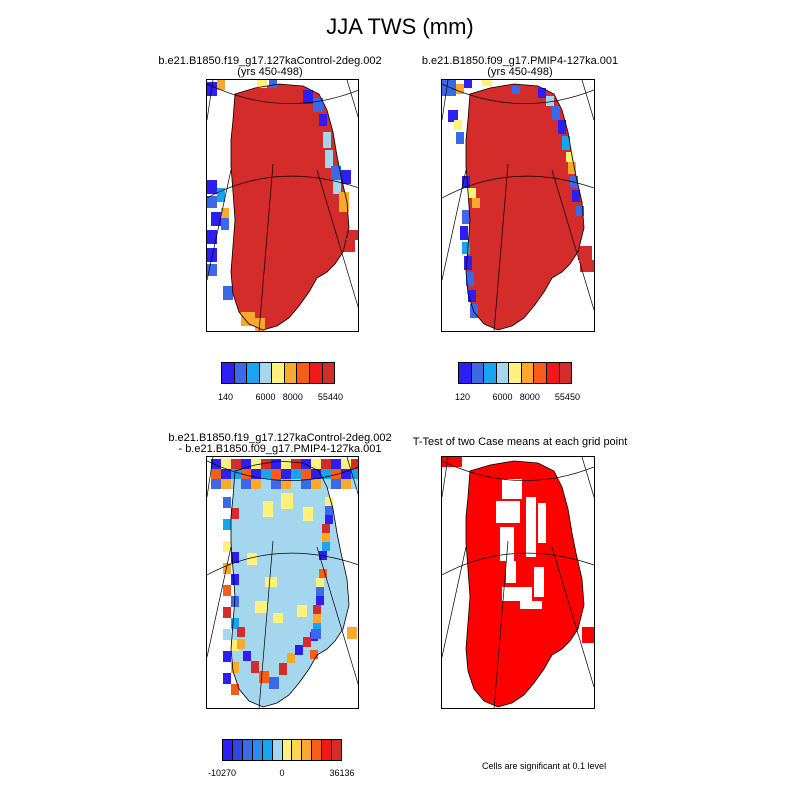  I want to click on significance-note: Cells are significant at 0.1 level, so click(544, 766).